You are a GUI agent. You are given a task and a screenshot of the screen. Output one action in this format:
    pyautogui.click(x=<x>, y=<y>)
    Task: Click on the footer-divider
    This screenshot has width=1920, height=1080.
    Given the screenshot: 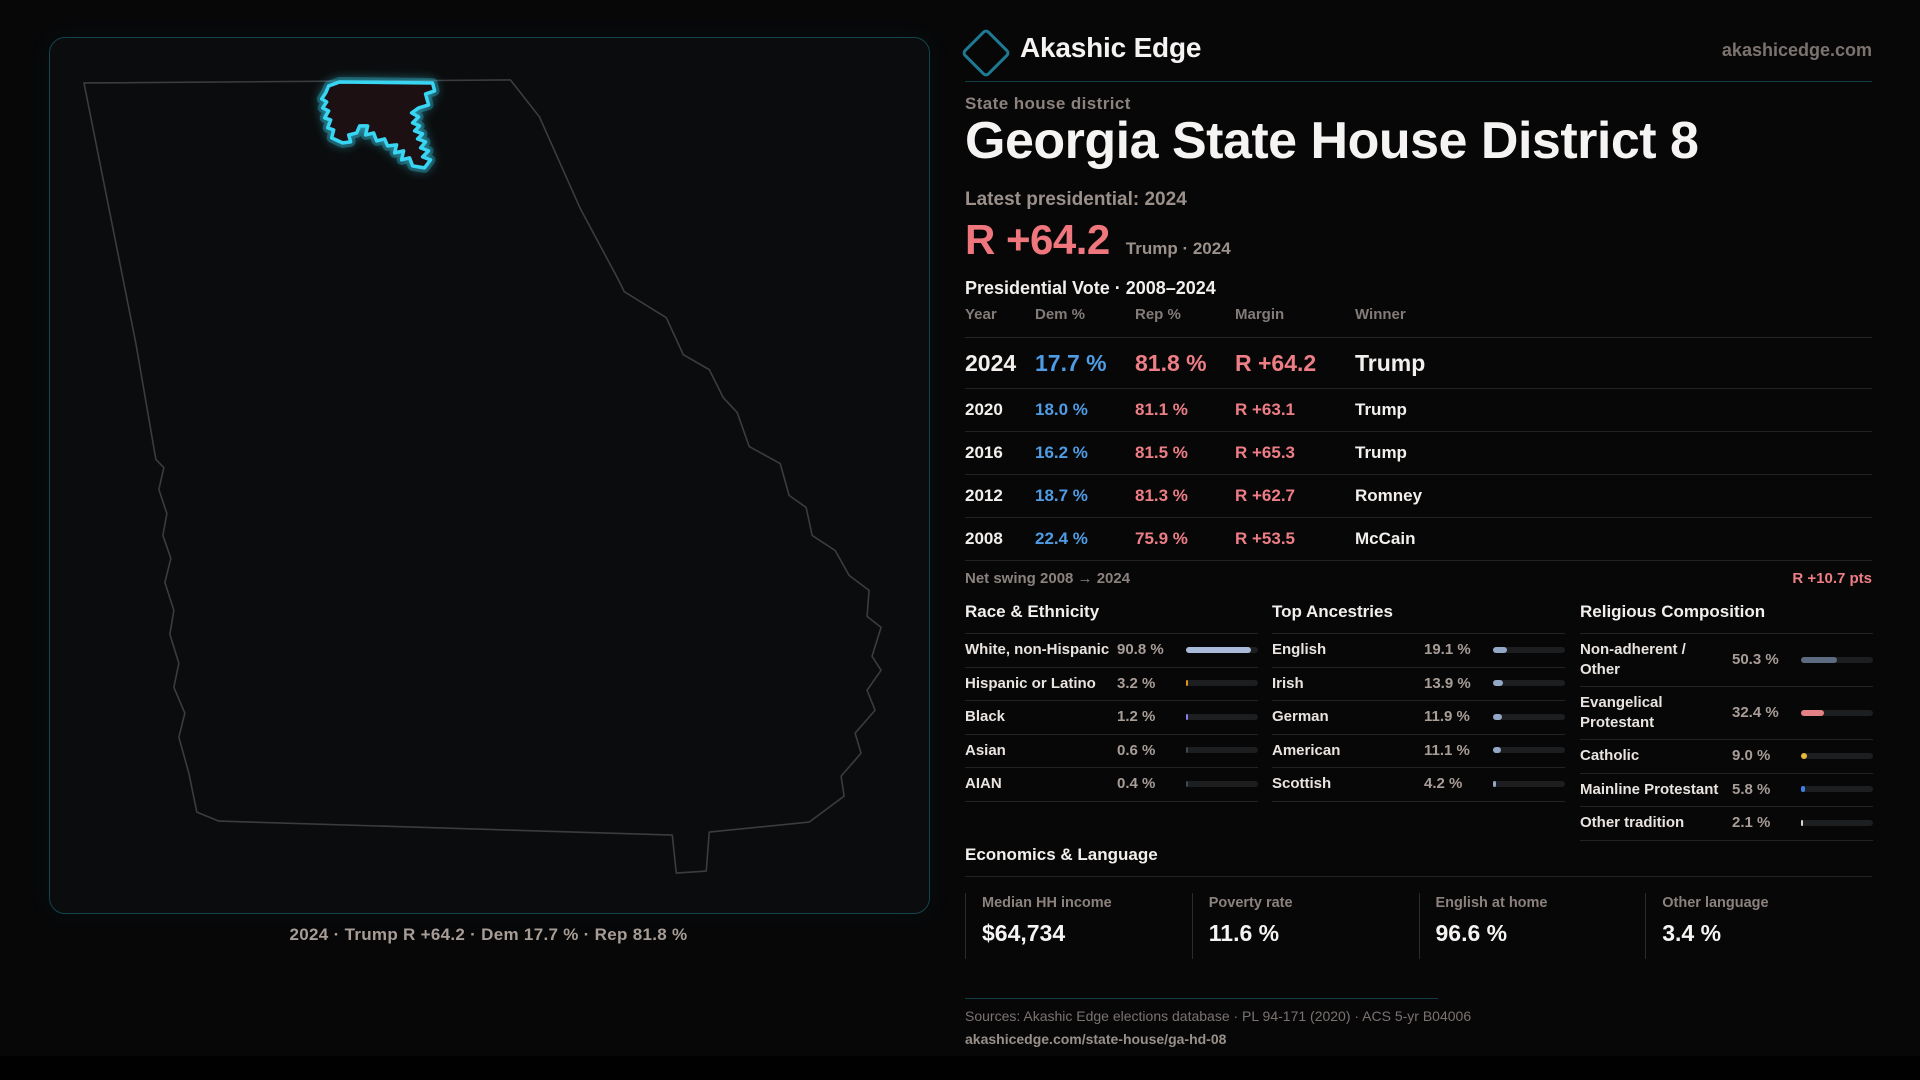 What is the action you would take?
    pyautogui.click(x=1201, y=998)
    